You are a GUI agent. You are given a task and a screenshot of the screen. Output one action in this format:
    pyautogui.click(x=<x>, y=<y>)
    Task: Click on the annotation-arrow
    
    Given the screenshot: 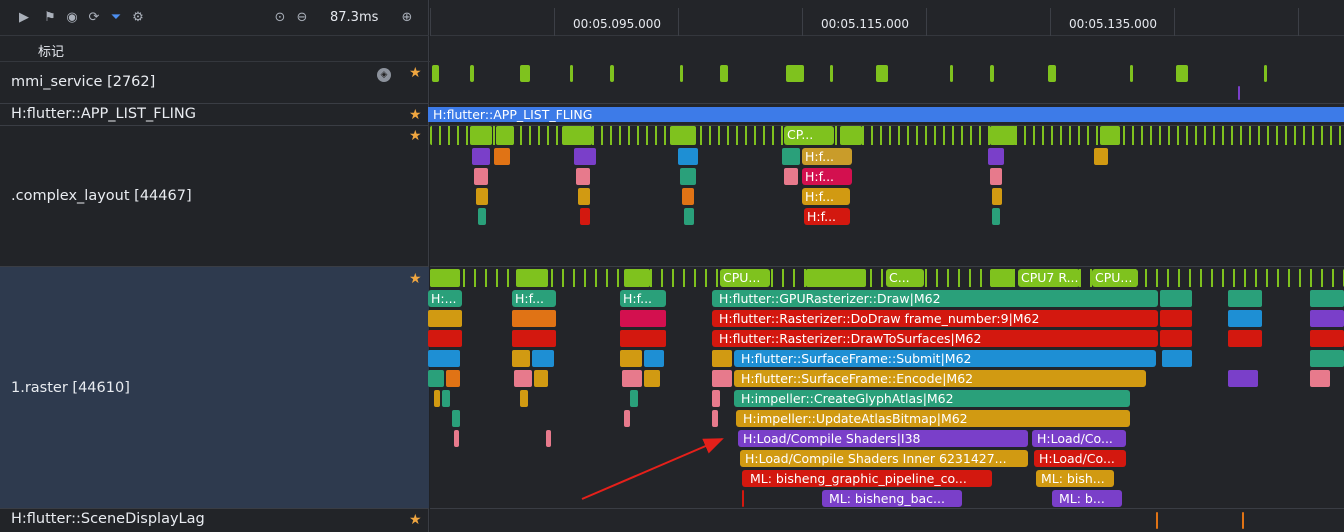 What is the action you would take?
    pyautogui.click(x=652, y=469)
    